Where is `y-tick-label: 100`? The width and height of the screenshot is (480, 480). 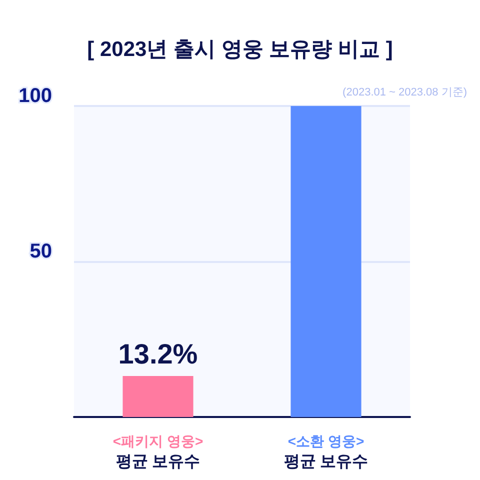 y-tick-label: 100 is located at coordinates (35, 96).